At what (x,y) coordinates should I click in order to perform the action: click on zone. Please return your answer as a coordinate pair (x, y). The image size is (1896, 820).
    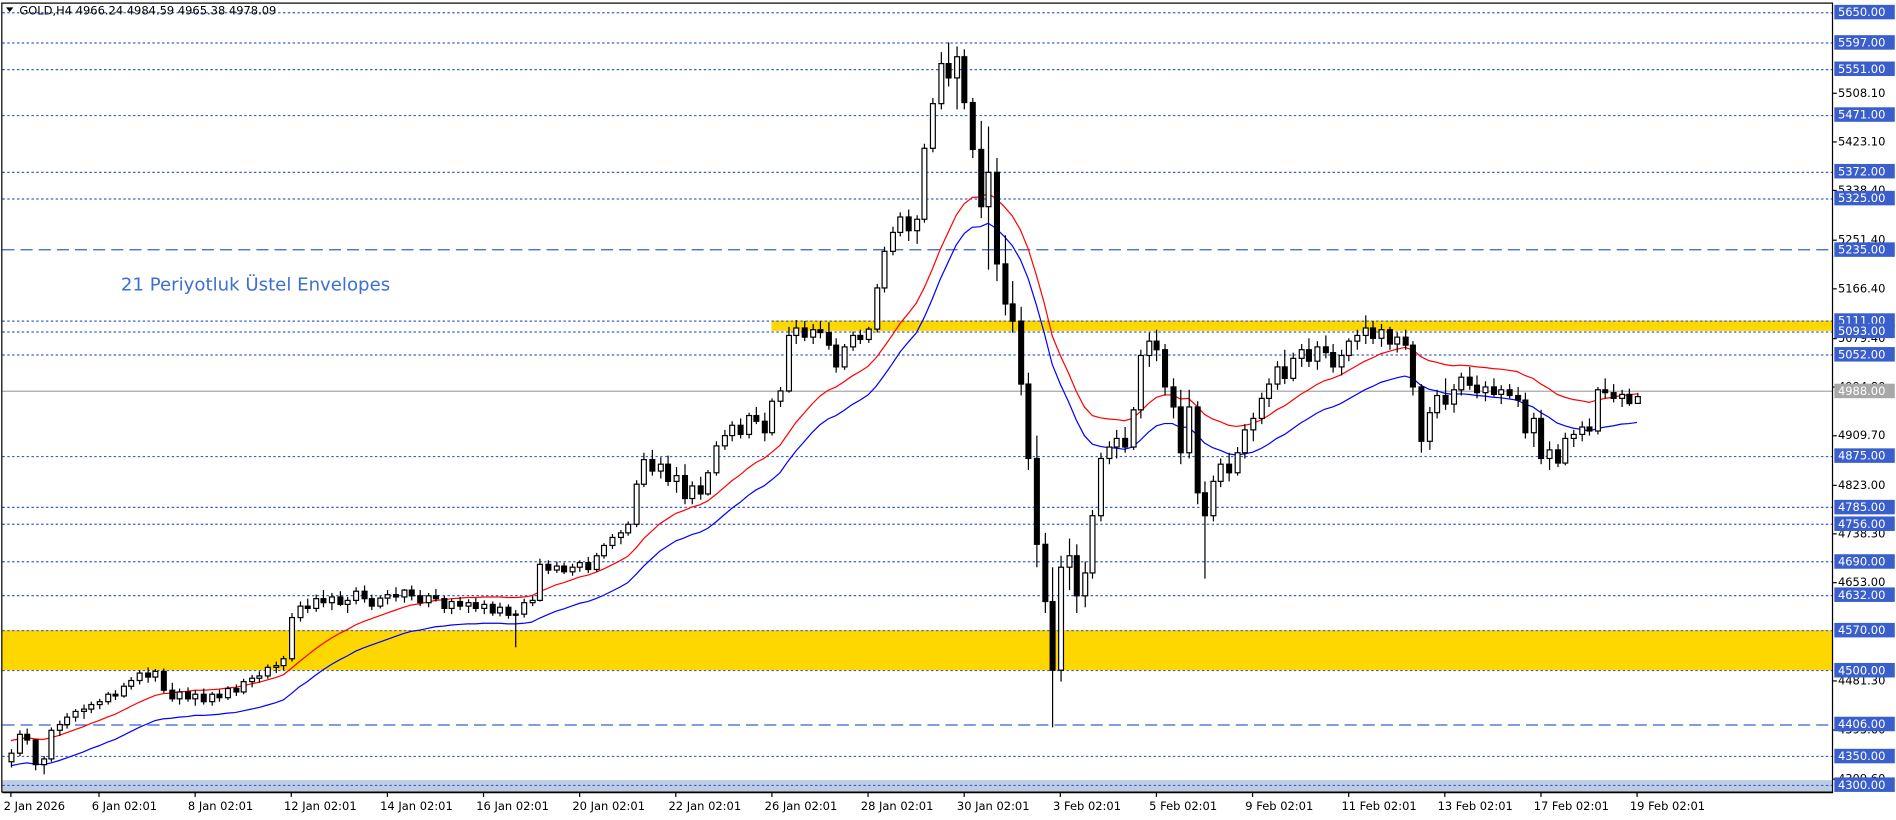
    Looking at the image, I should click on (1302, 325).